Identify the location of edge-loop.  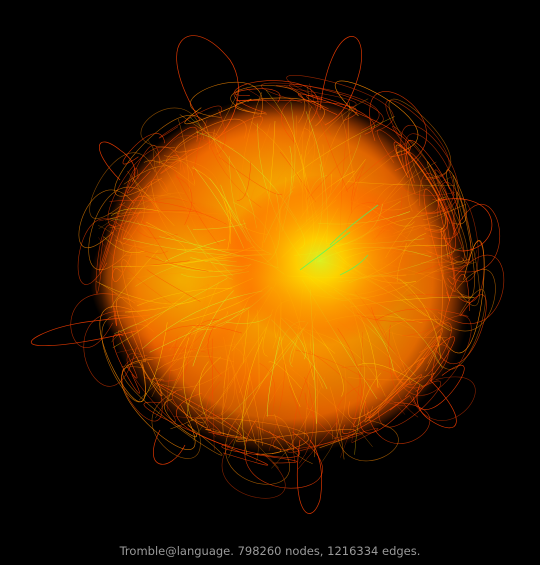
(169, 447).